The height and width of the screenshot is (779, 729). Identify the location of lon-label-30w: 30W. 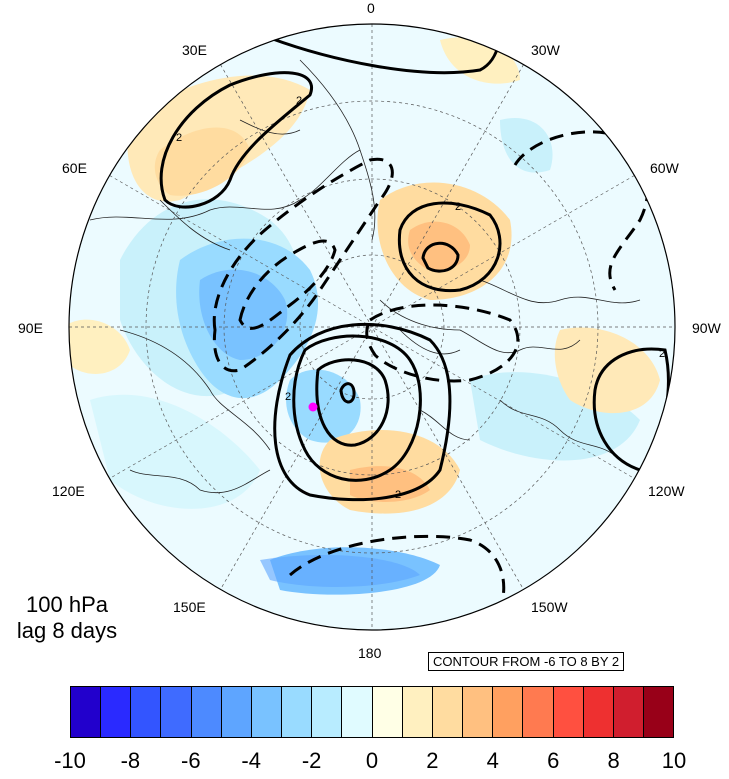
(545, 50).